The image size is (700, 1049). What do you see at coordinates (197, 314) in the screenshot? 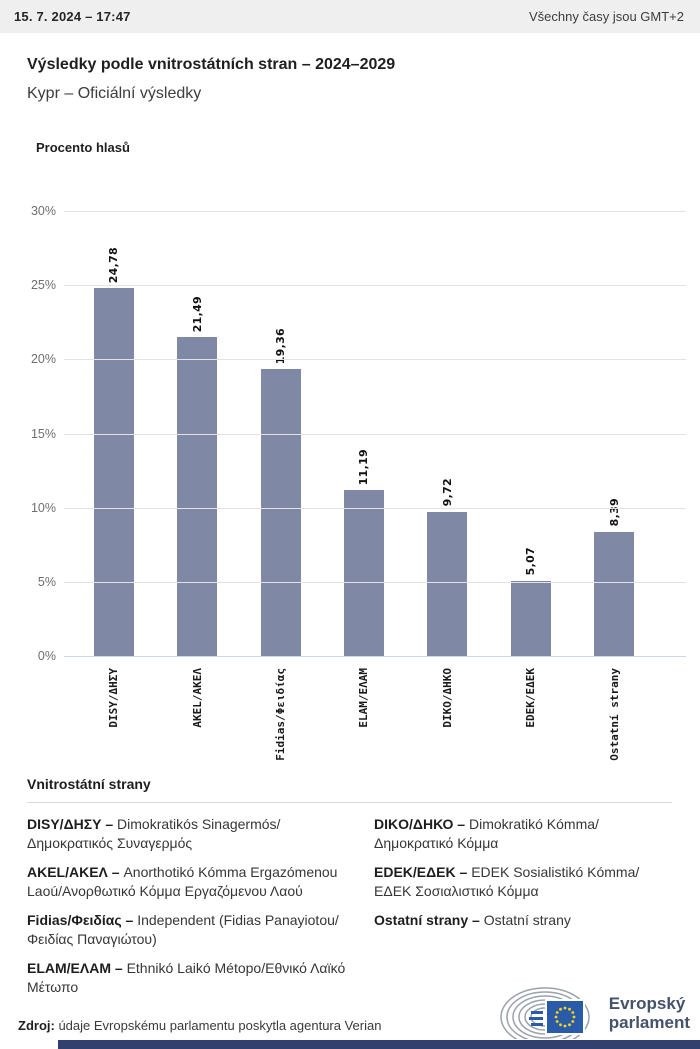
I see `bar-value-label: 21,49` at bounding box center [197, 314].